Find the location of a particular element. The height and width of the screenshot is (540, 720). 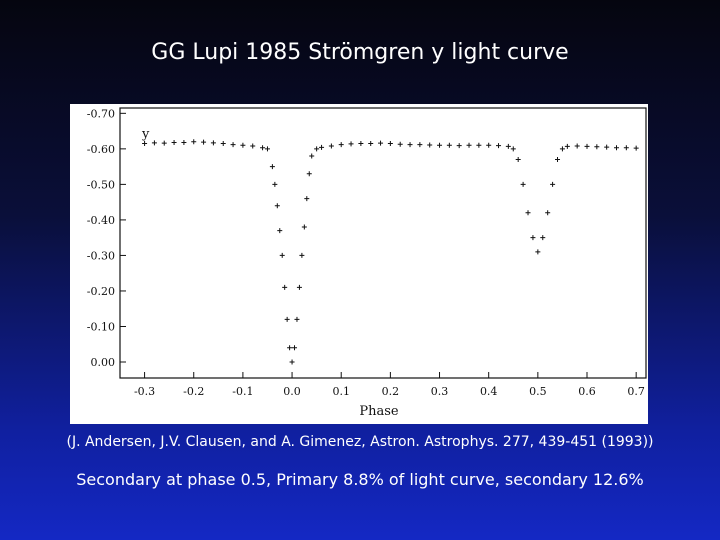

x-tick-label: 0.2 is located at coordinates (391, 391).